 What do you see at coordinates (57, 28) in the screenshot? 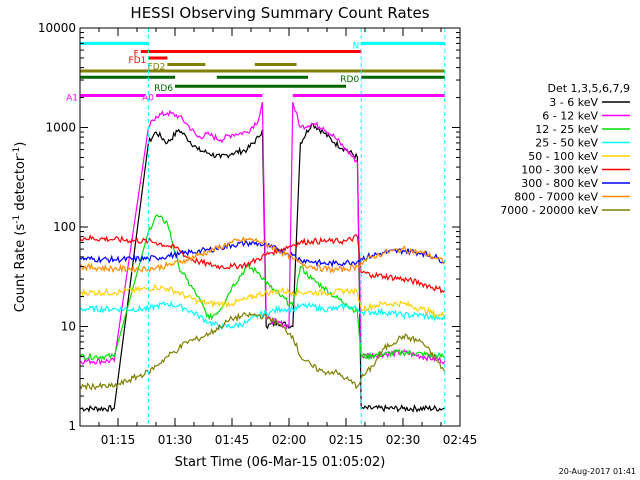
I see `y-tick-label: 10000` at bounding box center [57, 28].